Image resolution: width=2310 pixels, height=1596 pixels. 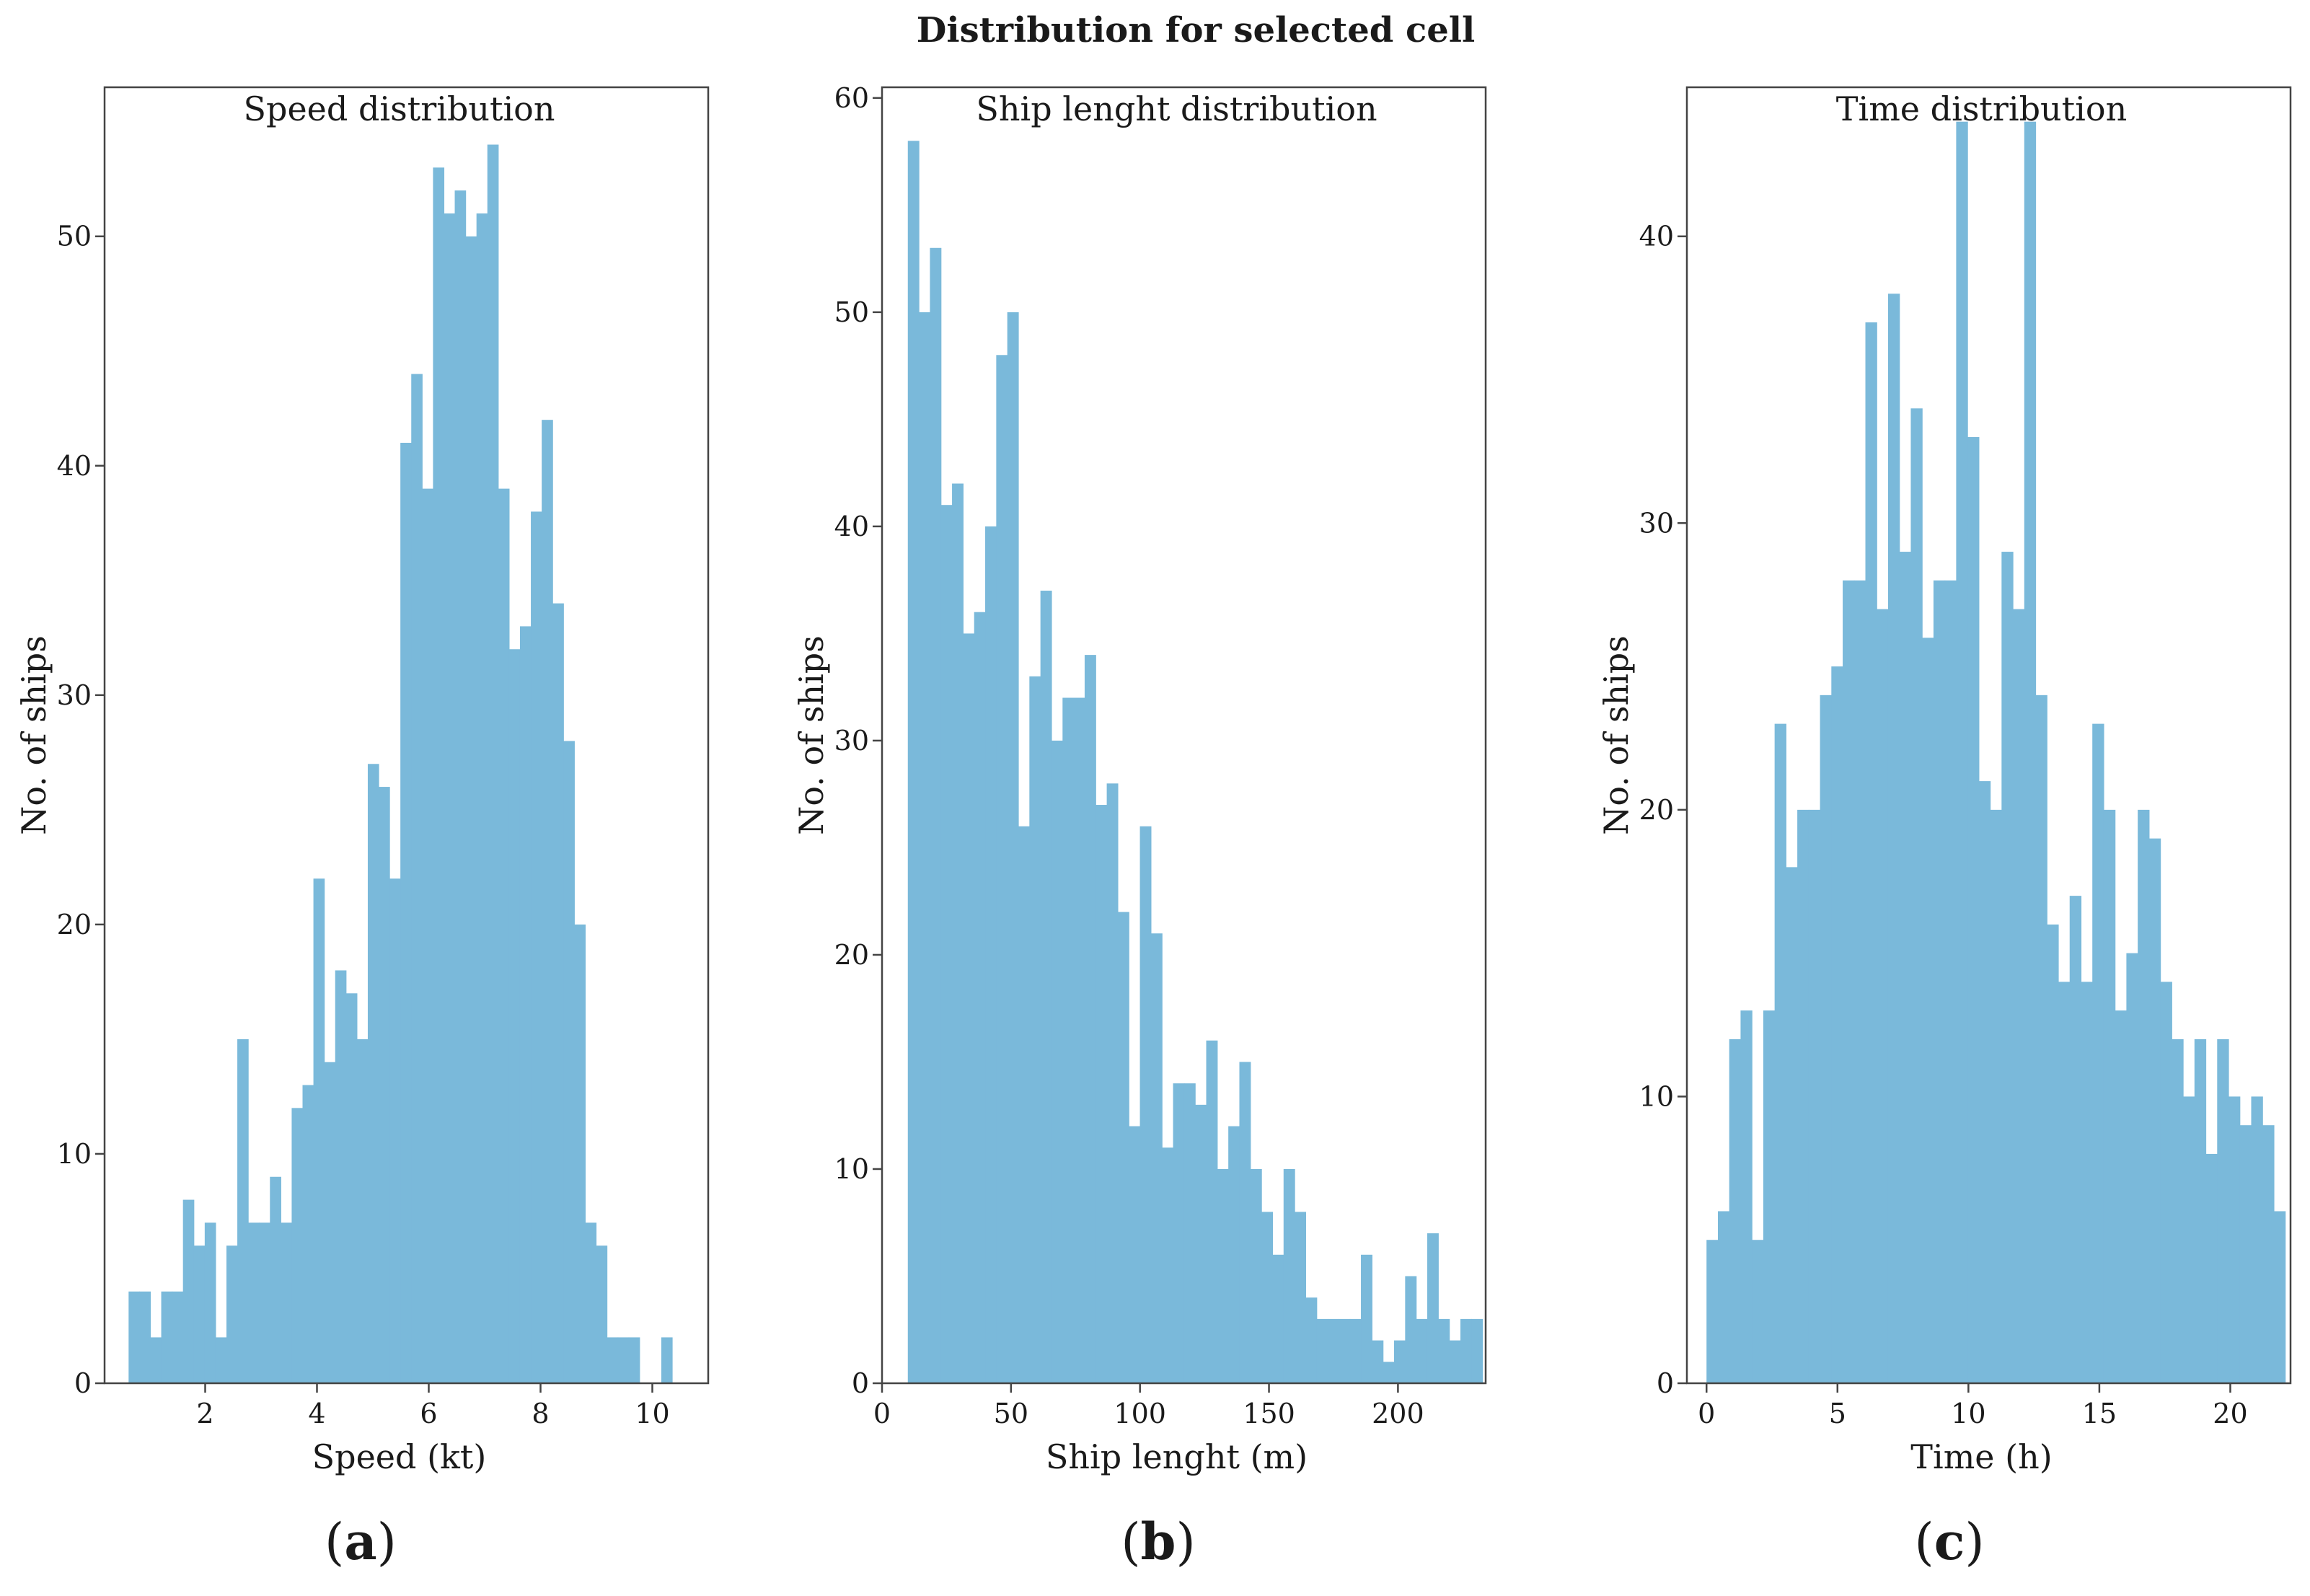 What do you see at coordinates (1924, 1541) in the screenshot?
I see `caption-paren-open: (` at bounding box center [1924, 1541].